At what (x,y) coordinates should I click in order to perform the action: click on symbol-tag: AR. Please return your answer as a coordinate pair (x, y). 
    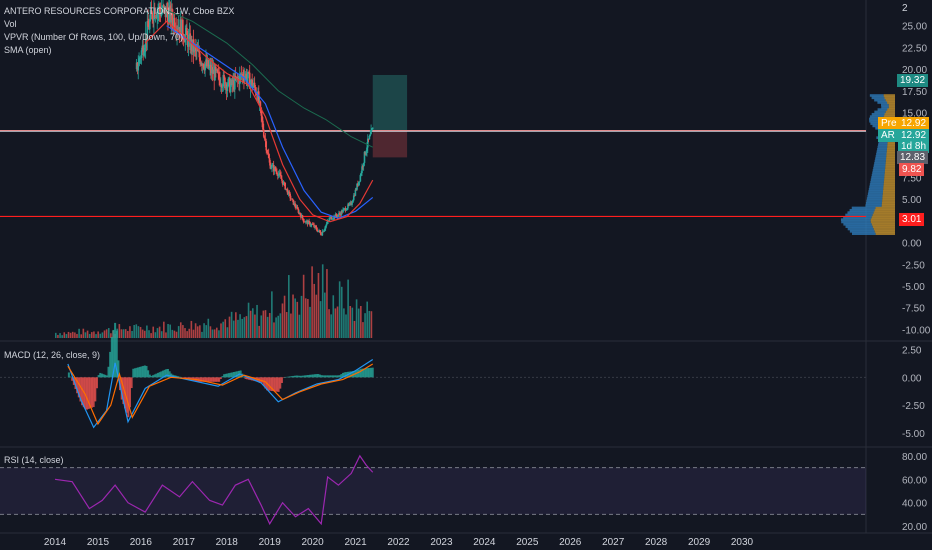
    Looking at the image, I should click on (888, 135).